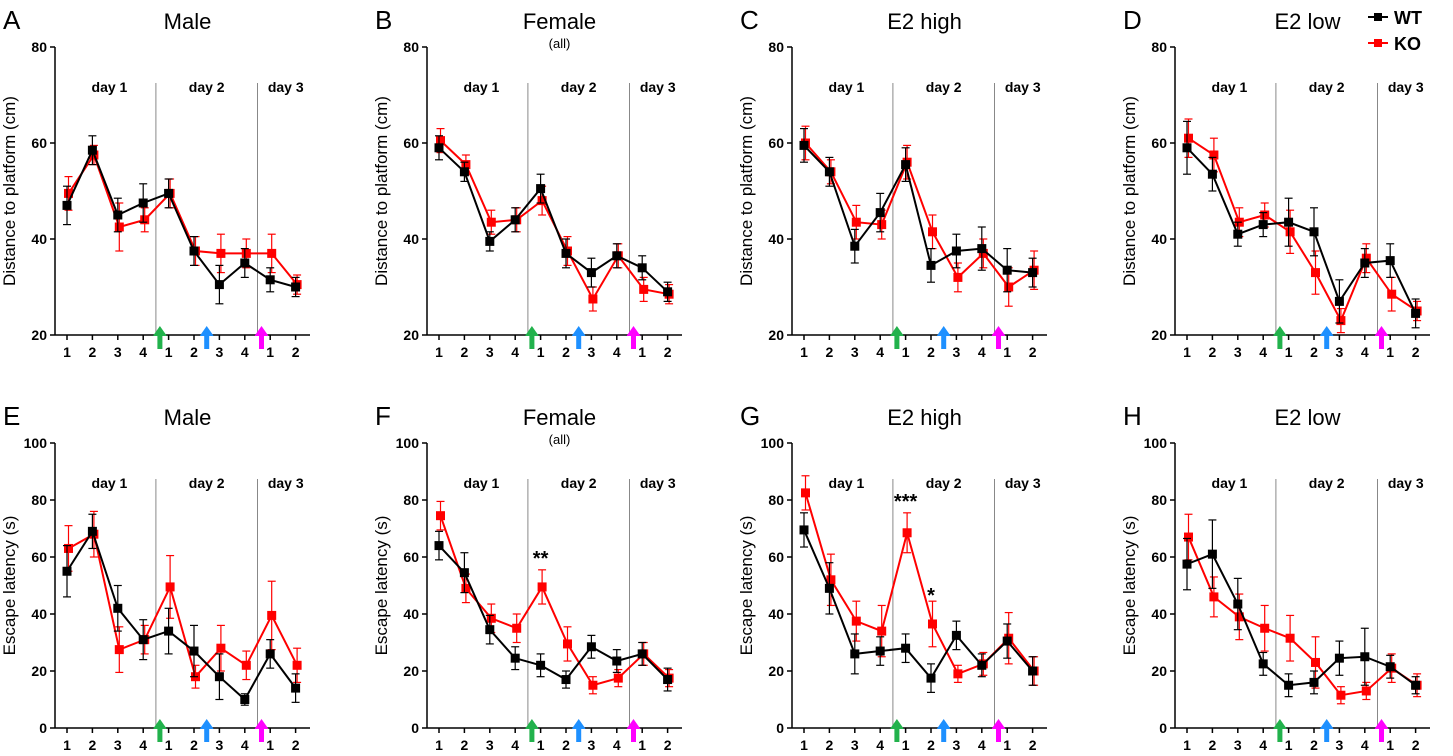  Describe the element at coordinates (746, 586) in the screenshot. I see `y-axis-label: Escape latency (s)` at that location.